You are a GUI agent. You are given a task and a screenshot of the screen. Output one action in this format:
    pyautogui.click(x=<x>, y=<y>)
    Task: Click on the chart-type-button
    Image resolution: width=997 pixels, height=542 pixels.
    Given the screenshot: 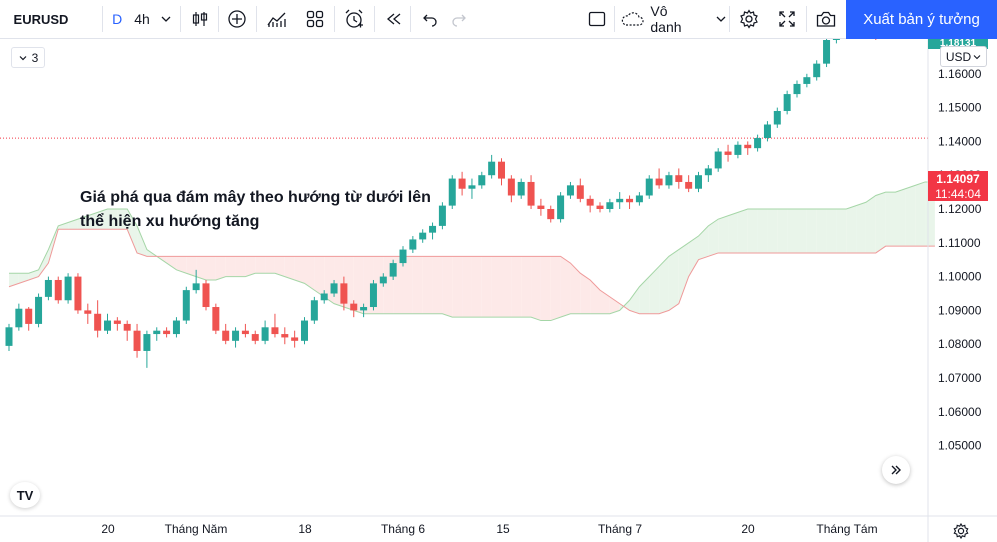 What is the action you would take?
    pyautogui.click(x=200, y=19)
    